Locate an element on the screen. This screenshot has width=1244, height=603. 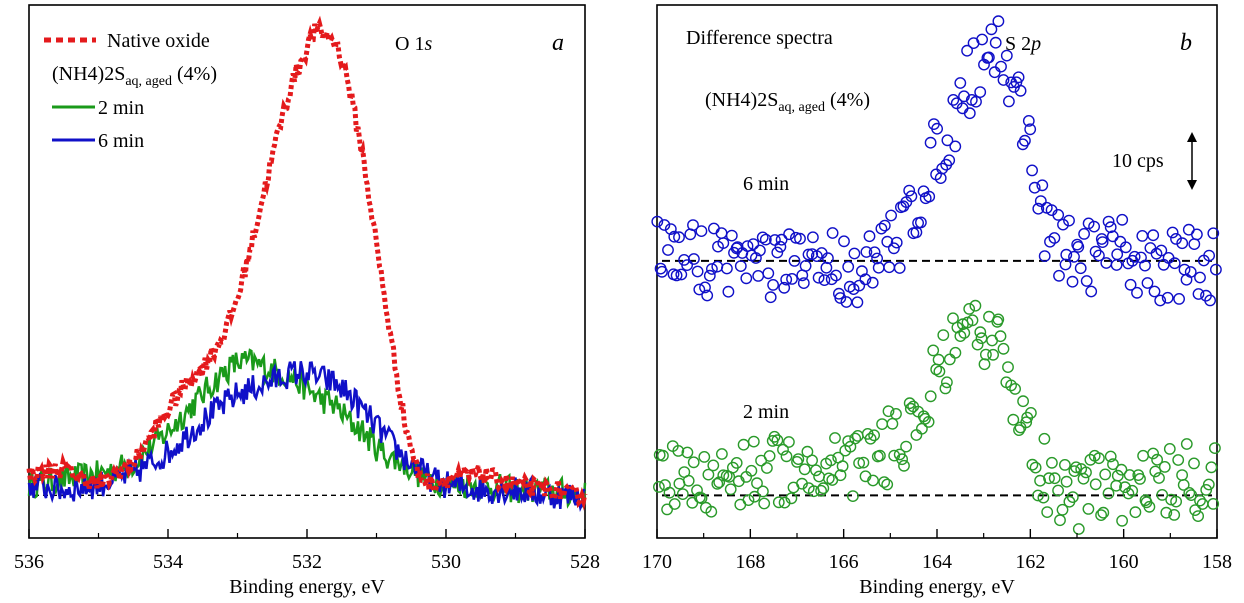
panel-a-title-main: O 1 is located at coordinates (409, 44).